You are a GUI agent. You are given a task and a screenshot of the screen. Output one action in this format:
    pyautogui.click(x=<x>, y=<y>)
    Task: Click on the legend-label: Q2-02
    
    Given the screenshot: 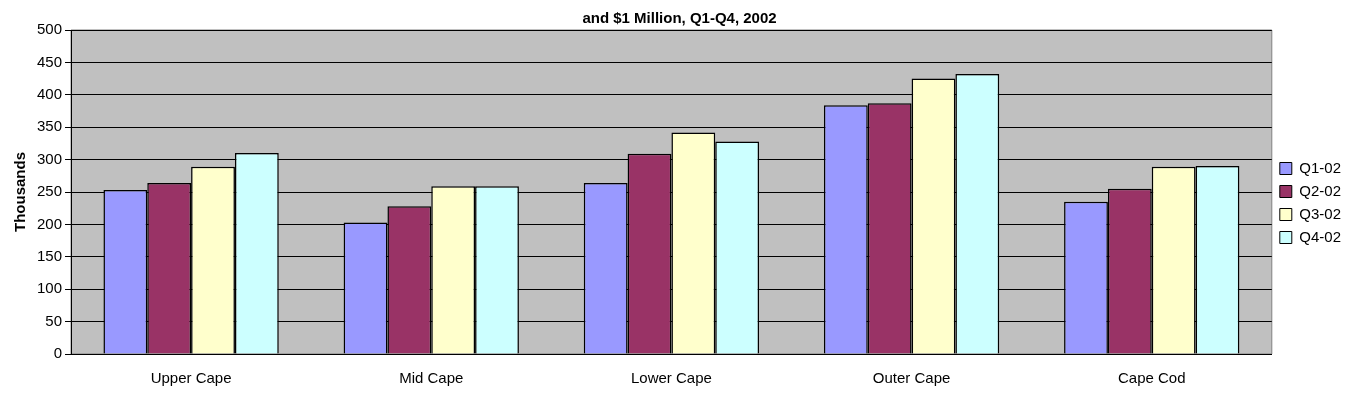 What is the action you would take?
    pyautogui.click(x=1320, y=190)
    